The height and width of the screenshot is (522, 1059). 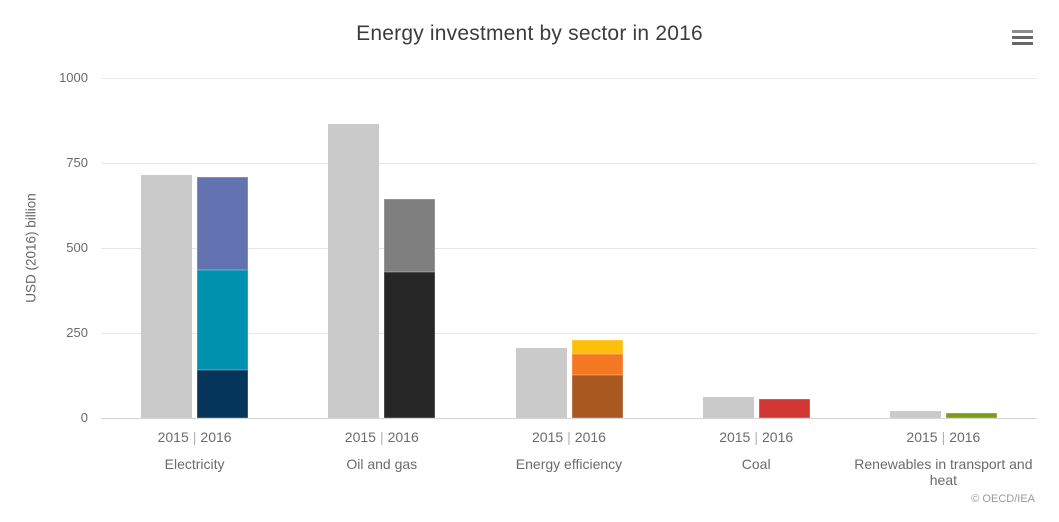 I want to click on y-tick-label: 1000, so click(x=73, y=77).